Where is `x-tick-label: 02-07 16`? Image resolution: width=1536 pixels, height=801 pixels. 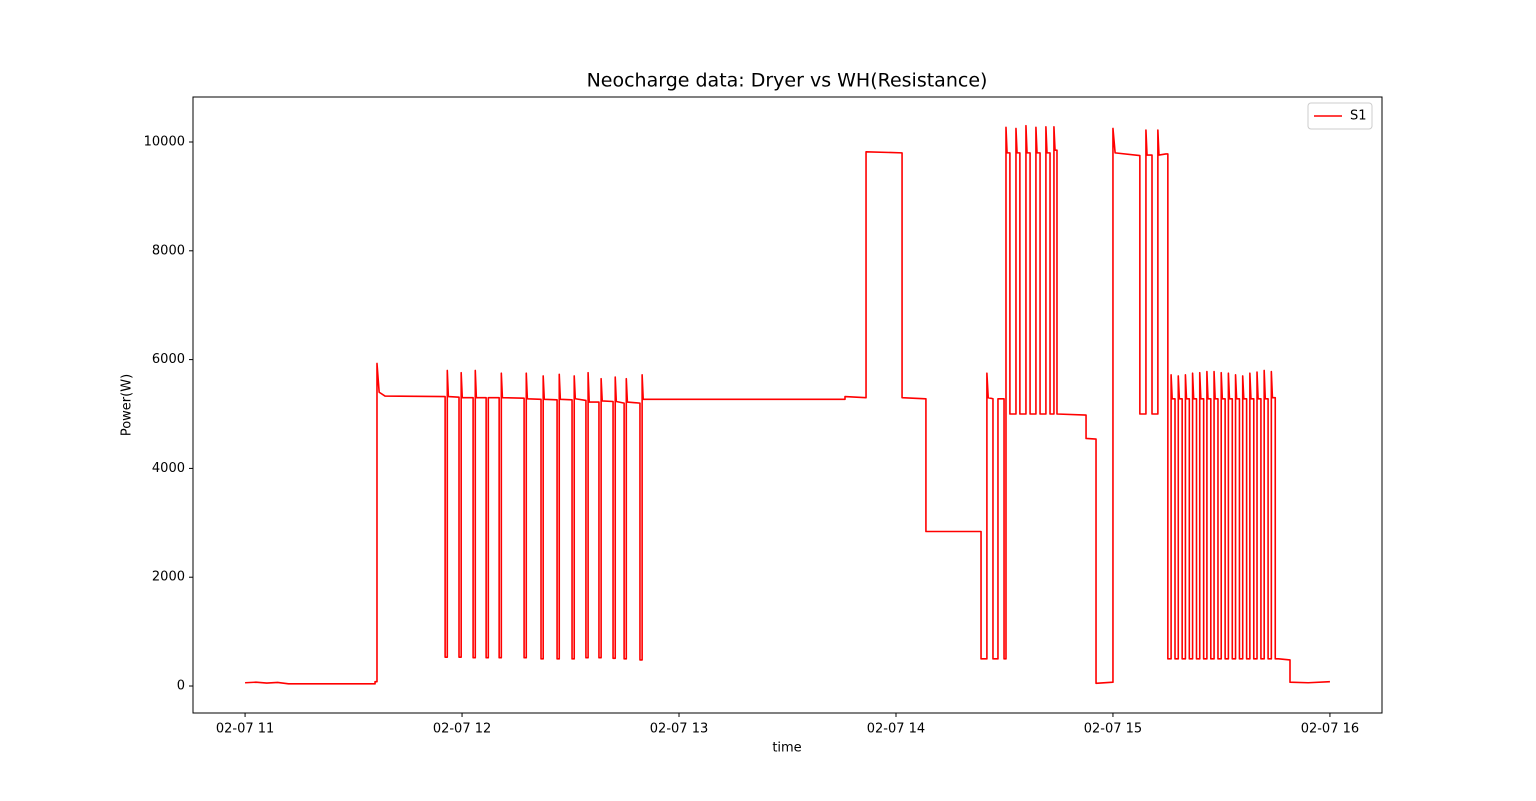 x-tick-label: 02-07 16 is located at coordinates (1330, 729).